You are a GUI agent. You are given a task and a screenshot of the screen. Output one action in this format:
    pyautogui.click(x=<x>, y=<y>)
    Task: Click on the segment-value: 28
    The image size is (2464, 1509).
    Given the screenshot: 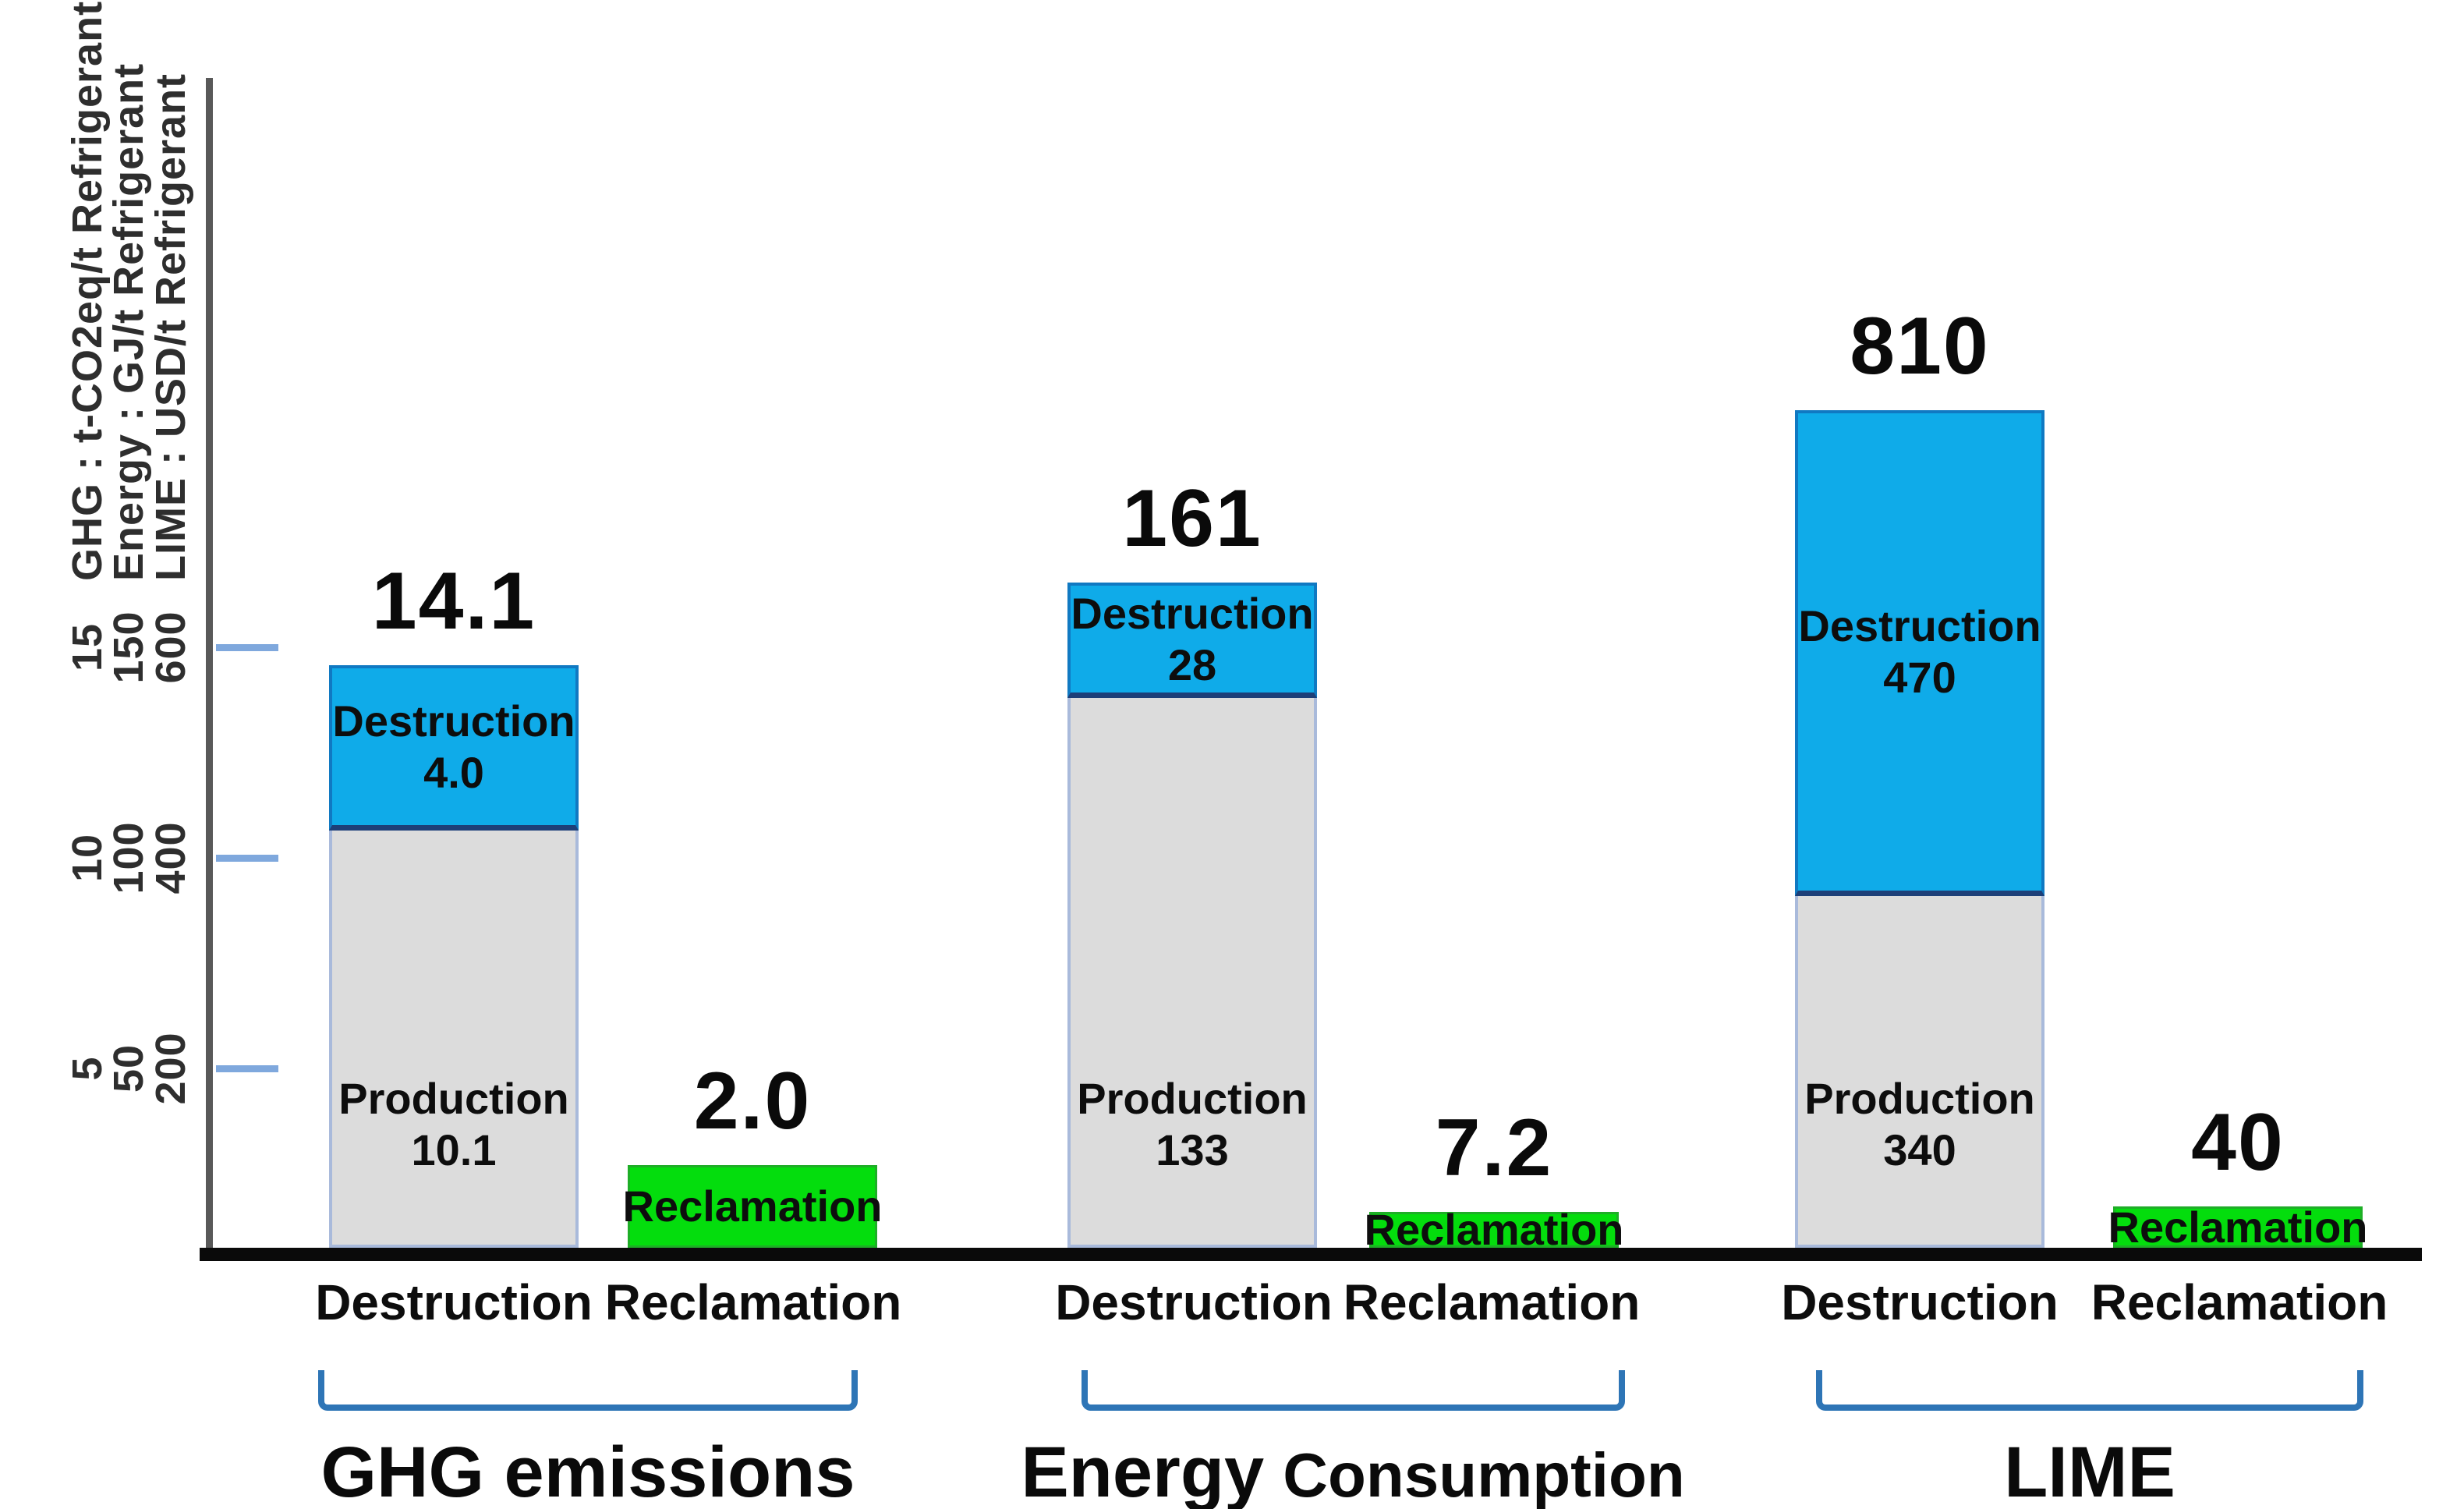 What is the action you would take?
    pyautogui.click(x=1192, y=664)
    